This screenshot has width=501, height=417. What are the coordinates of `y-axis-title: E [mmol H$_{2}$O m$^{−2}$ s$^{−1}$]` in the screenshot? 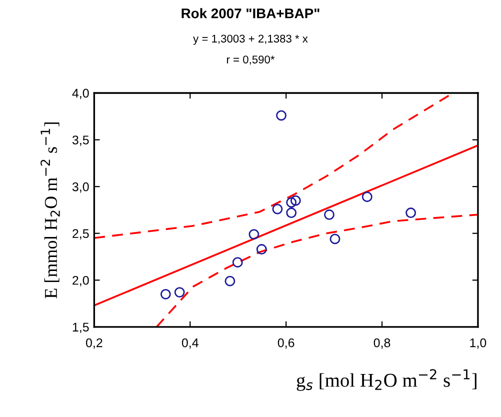 It's located at (50, 210).